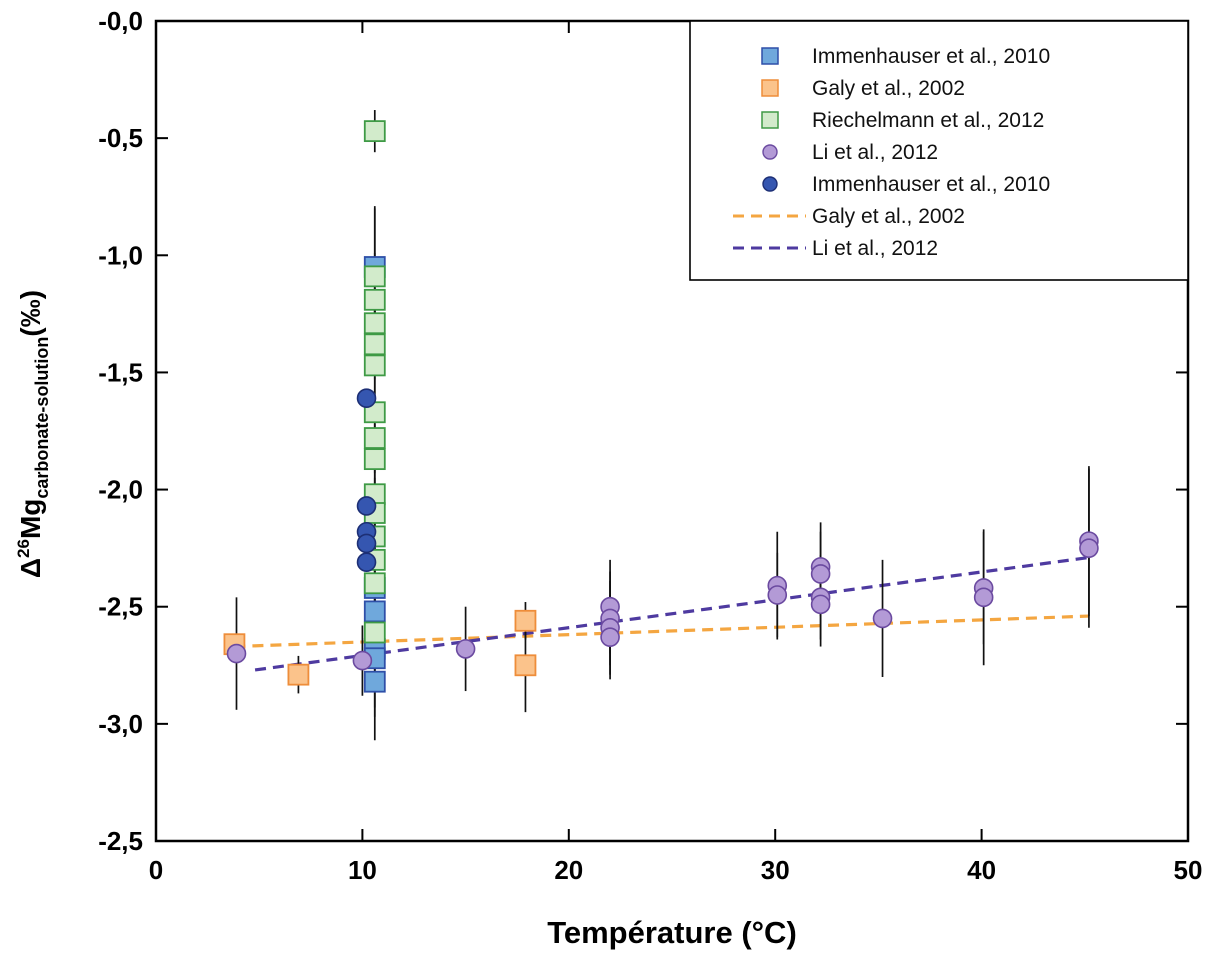 The height and width of the screenshot is (956, 1206). What do you see at coordinates (42, 418) in the screenshot?
I see `y-axis-label-sub: carbonate-solution` at bounding box center [42, 418].